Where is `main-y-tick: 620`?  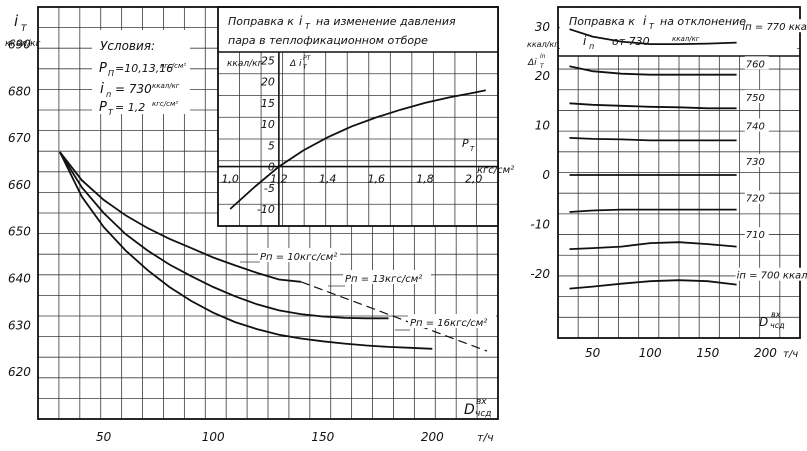 main-y-tick: 620 is located at coordinates (19, 372).